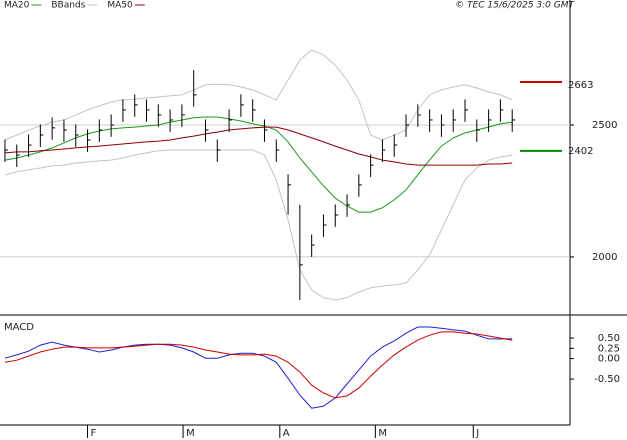 This screenshot has height=440, width=627. What do you see at coordinates (609, 338) in the screenshot?
I see `y-tick-label: 0.50` at bounding box center [609, 338].